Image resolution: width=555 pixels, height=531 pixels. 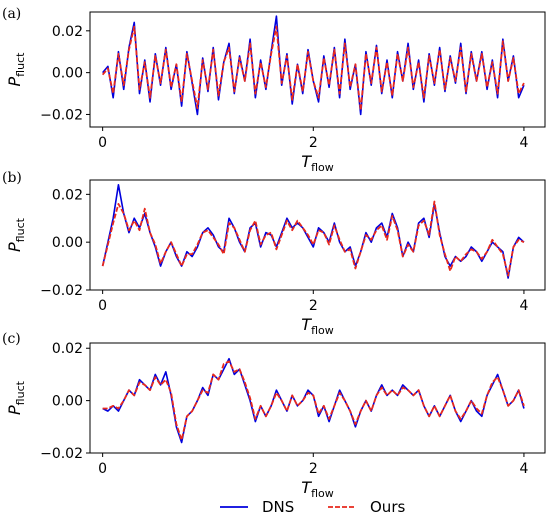 I want to click on panel-label: (b), so click(x=12, y=178).